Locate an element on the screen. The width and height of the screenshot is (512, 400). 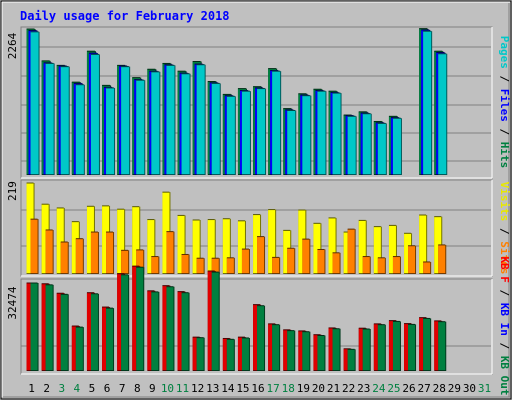
x-tick-label-day-11: 11 is located at coordinates (182, 388).